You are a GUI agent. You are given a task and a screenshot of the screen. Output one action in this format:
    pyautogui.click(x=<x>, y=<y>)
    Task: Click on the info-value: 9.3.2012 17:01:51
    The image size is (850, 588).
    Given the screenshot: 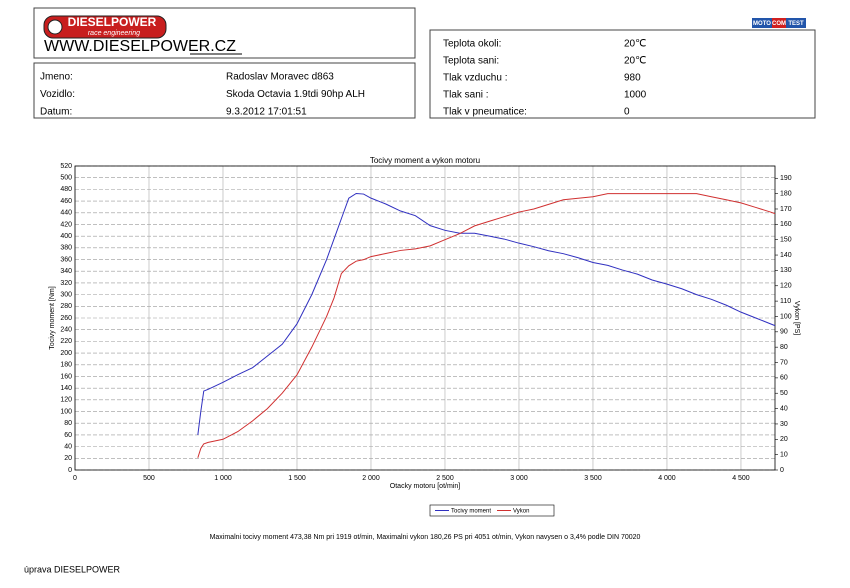 What is the action you would take?
    pyautogui.click(x=266, y=112)
    